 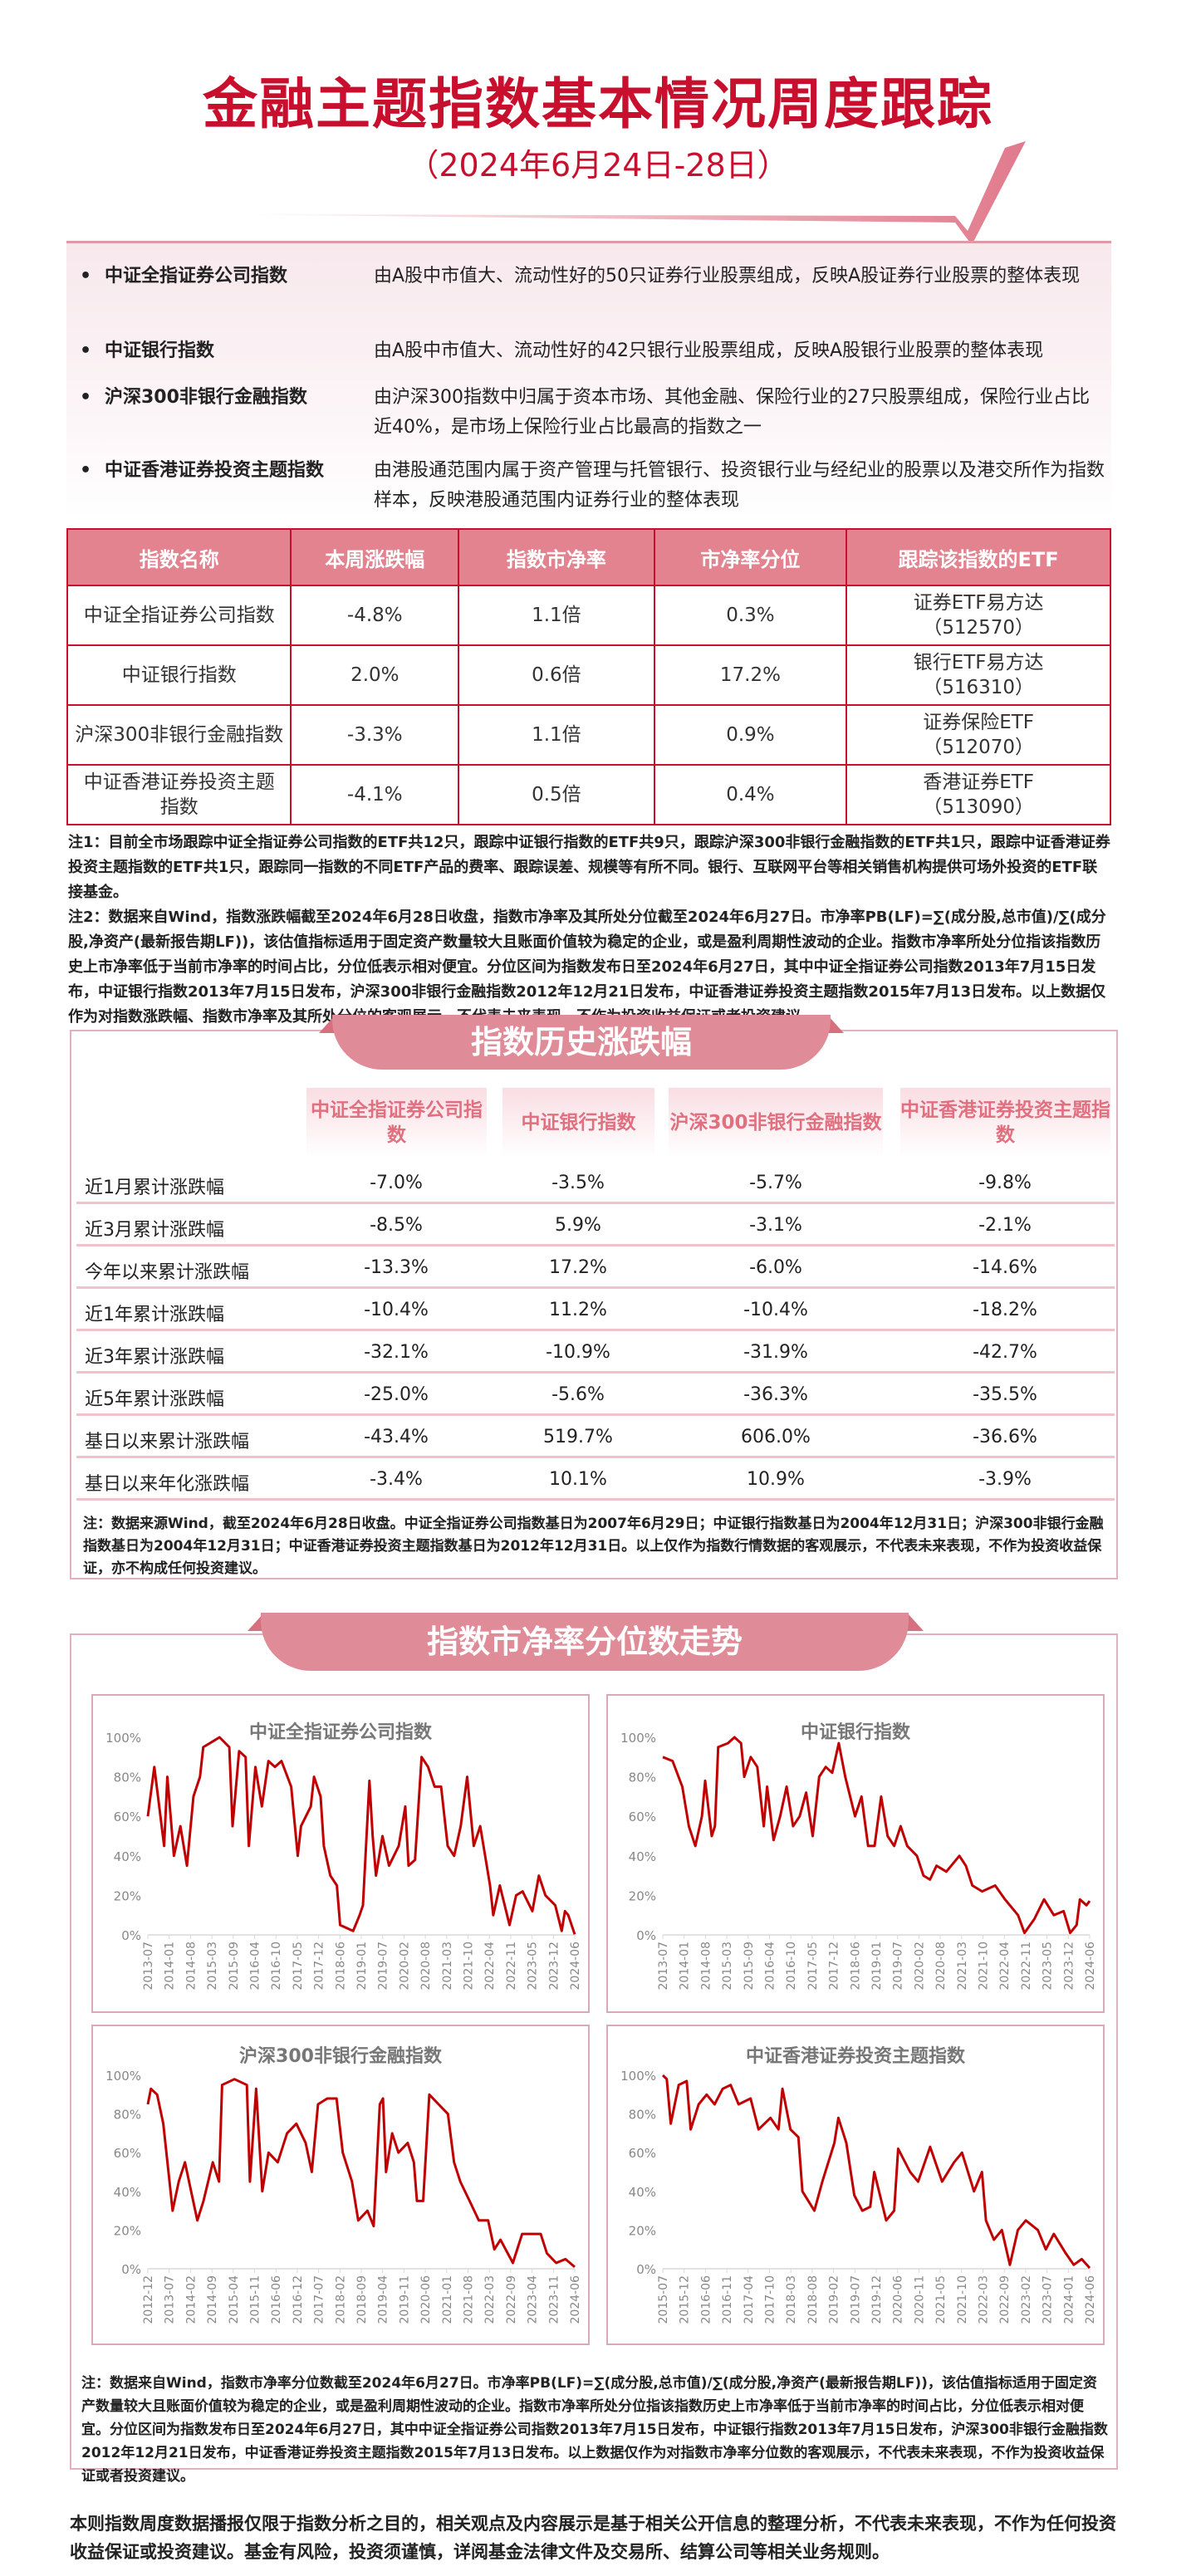 What do you see at coordinates (595, 1353) in the screenshot?
I see `history-row: 近3年累计涨跌幅 -32.1% -10.9% -31.9% -42.7%` at bounding box center [595, 1353].